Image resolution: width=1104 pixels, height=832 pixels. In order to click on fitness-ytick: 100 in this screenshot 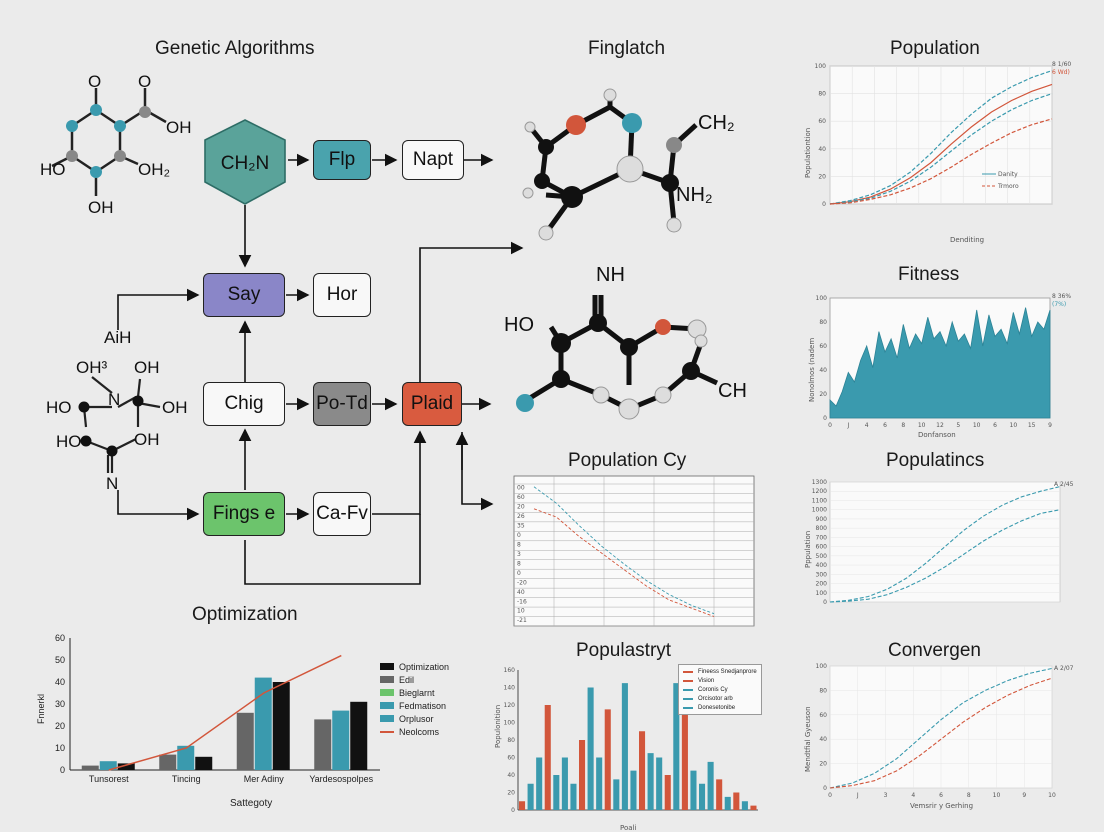, I will do `click(822, 298)`.